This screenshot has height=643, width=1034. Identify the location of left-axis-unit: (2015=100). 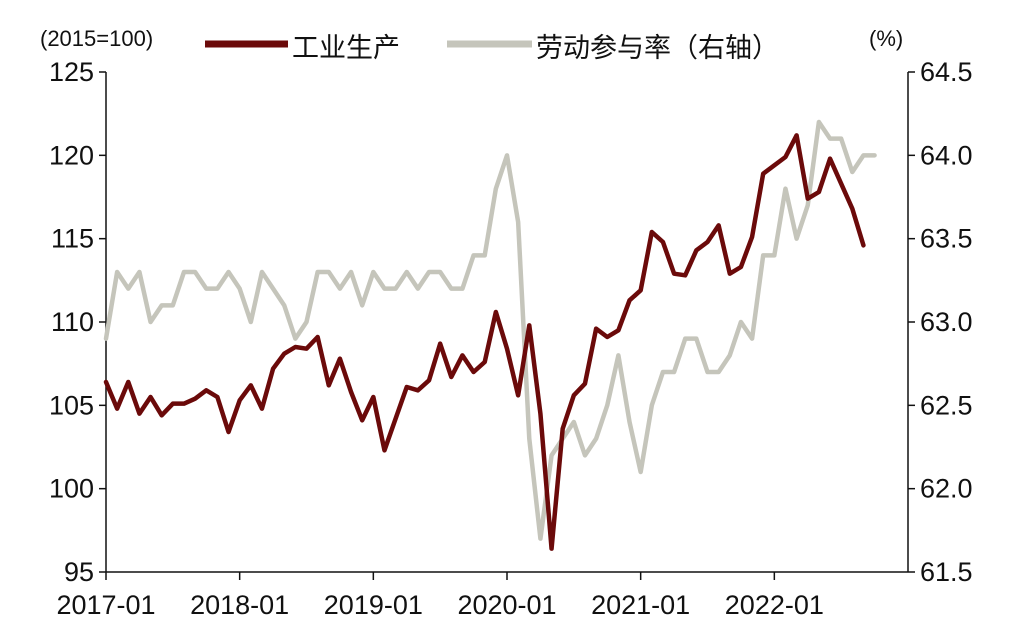
(96, 38).